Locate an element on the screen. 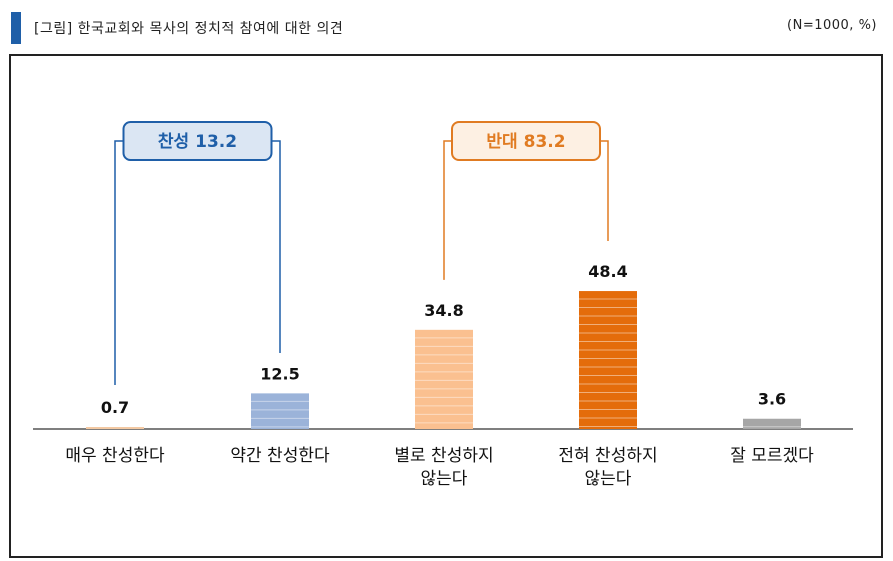 This screenshot has height=561, width=893. category-label-2: 않는다 is located at coordinates (444, 479).